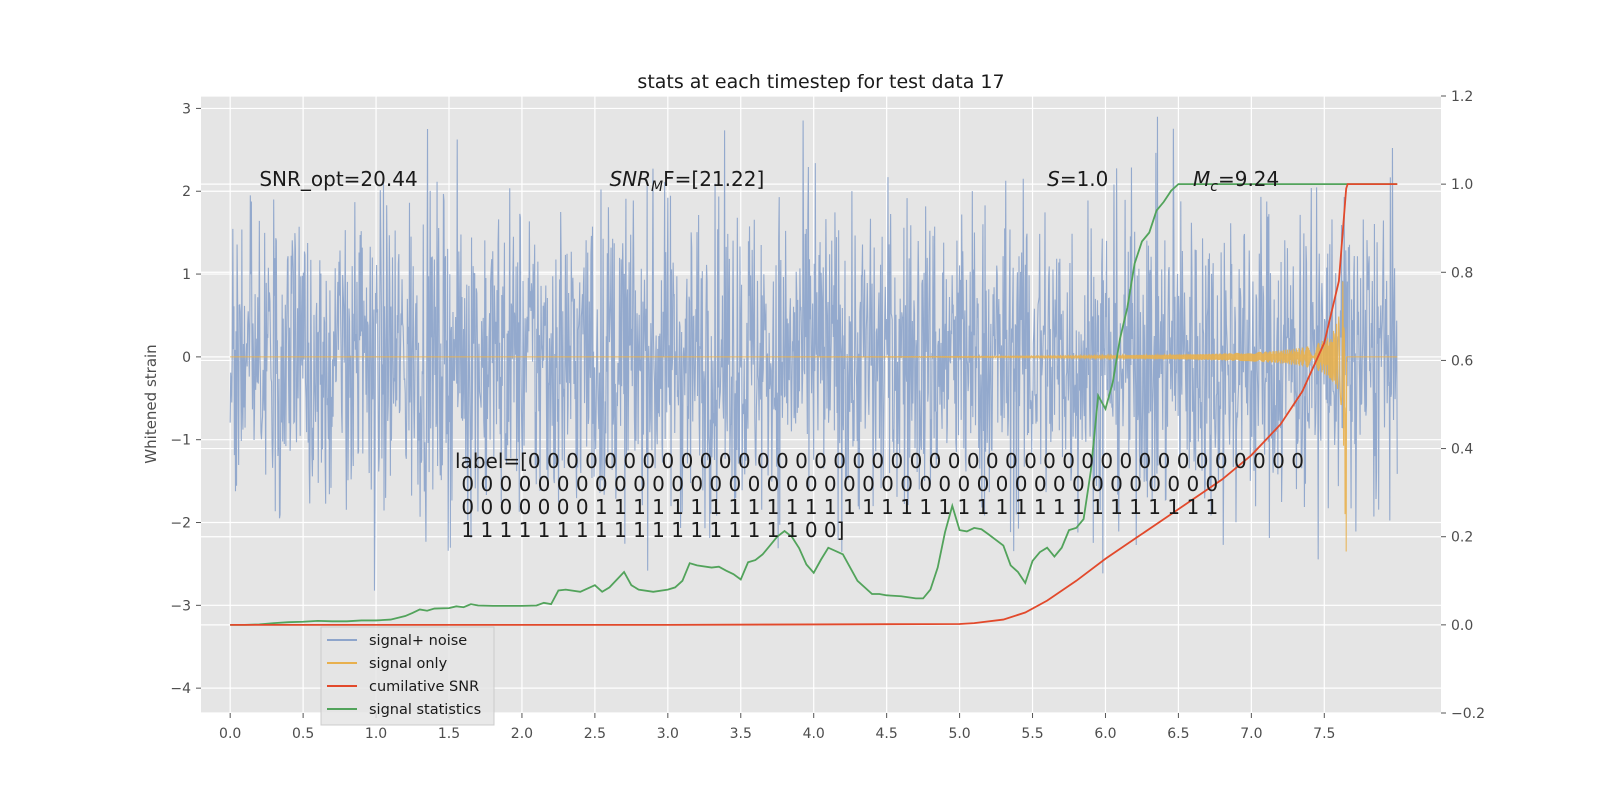 The image size is (1600, 800). I want to click on y-tick-label: 3, so click(186, 109).